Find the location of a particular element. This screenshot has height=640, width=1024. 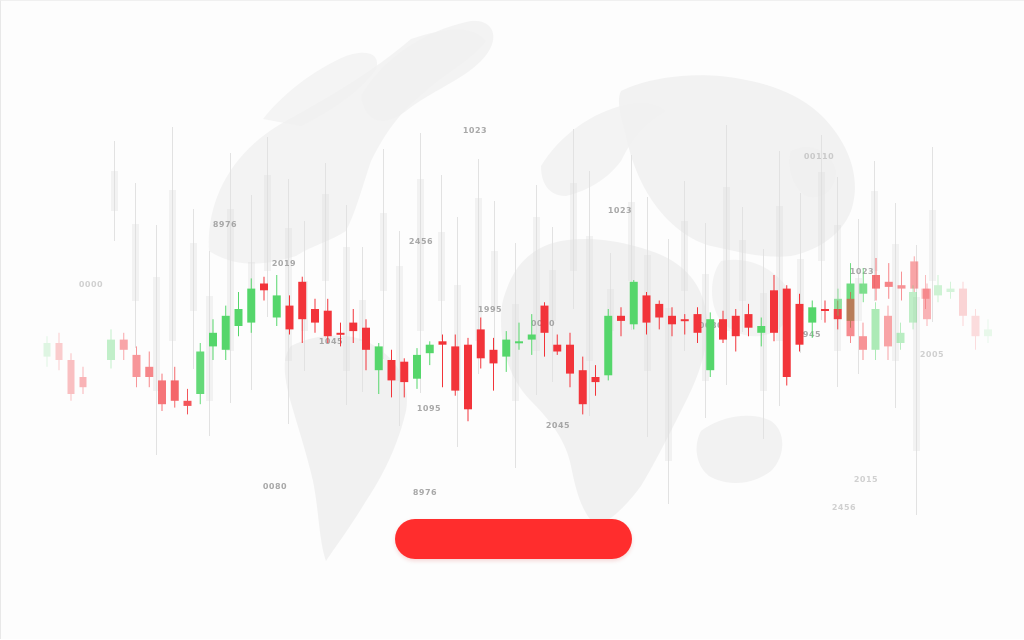

floating-number-label: 2045 is located at coordinates (558, 425).